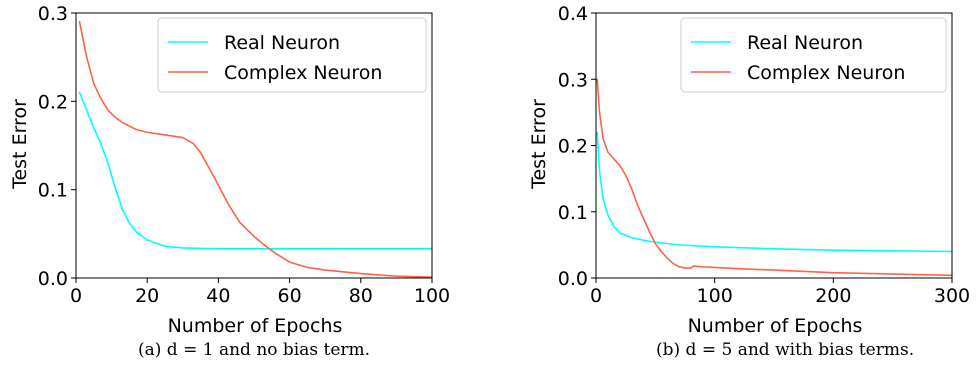 The width and height of the screenshot is (976, 375). I want to click on series-line-real-neuron-right, so click(774, 192).